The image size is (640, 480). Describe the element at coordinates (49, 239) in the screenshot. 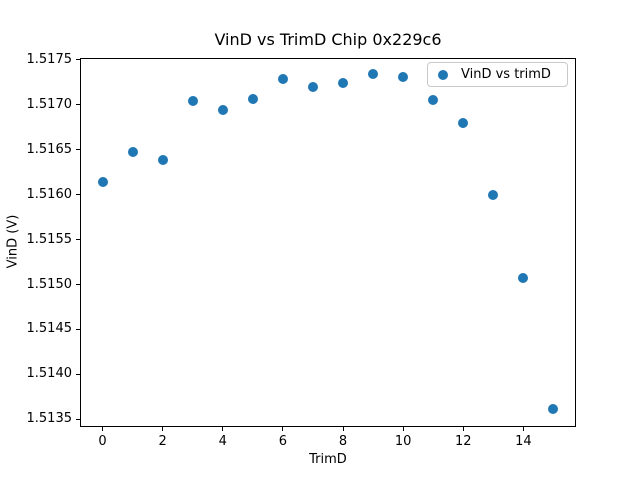

I see `y-tick-label: 1.5155` at that location.